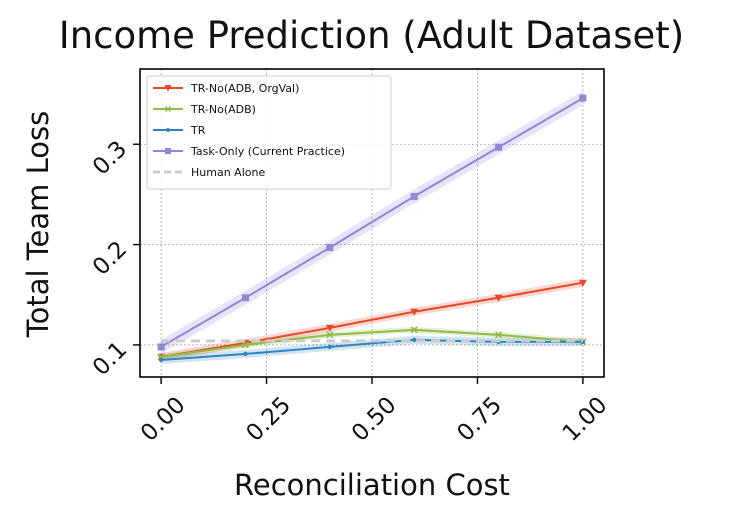 This screenshot has height=524, width=743. I want to click on x-tick-label-4: 1.00, so click(585, 419).